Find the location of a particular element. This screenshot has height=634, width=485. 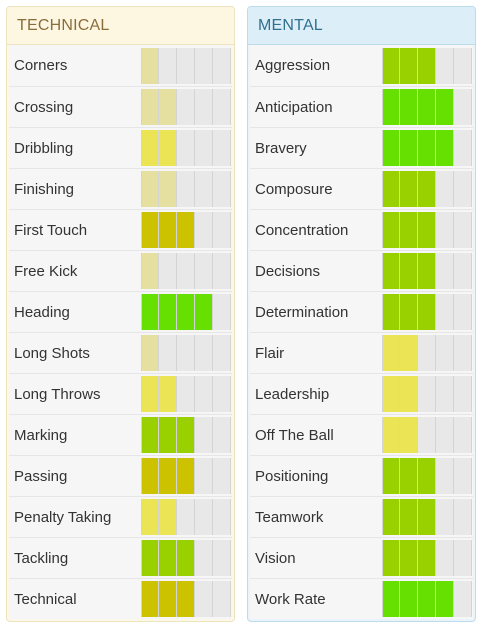

attribute-name: Anticipation is located at coordinates (294, 107).